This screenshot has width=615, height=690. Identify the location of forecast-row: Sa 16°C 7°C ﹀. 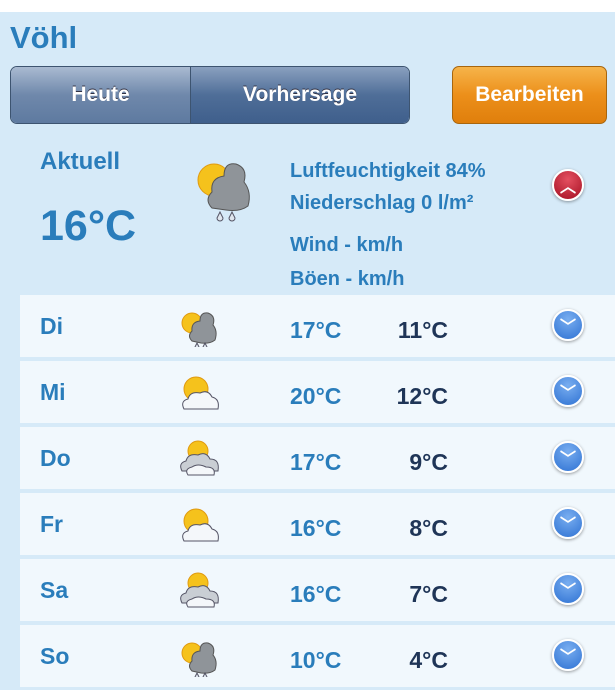
(317, 590).